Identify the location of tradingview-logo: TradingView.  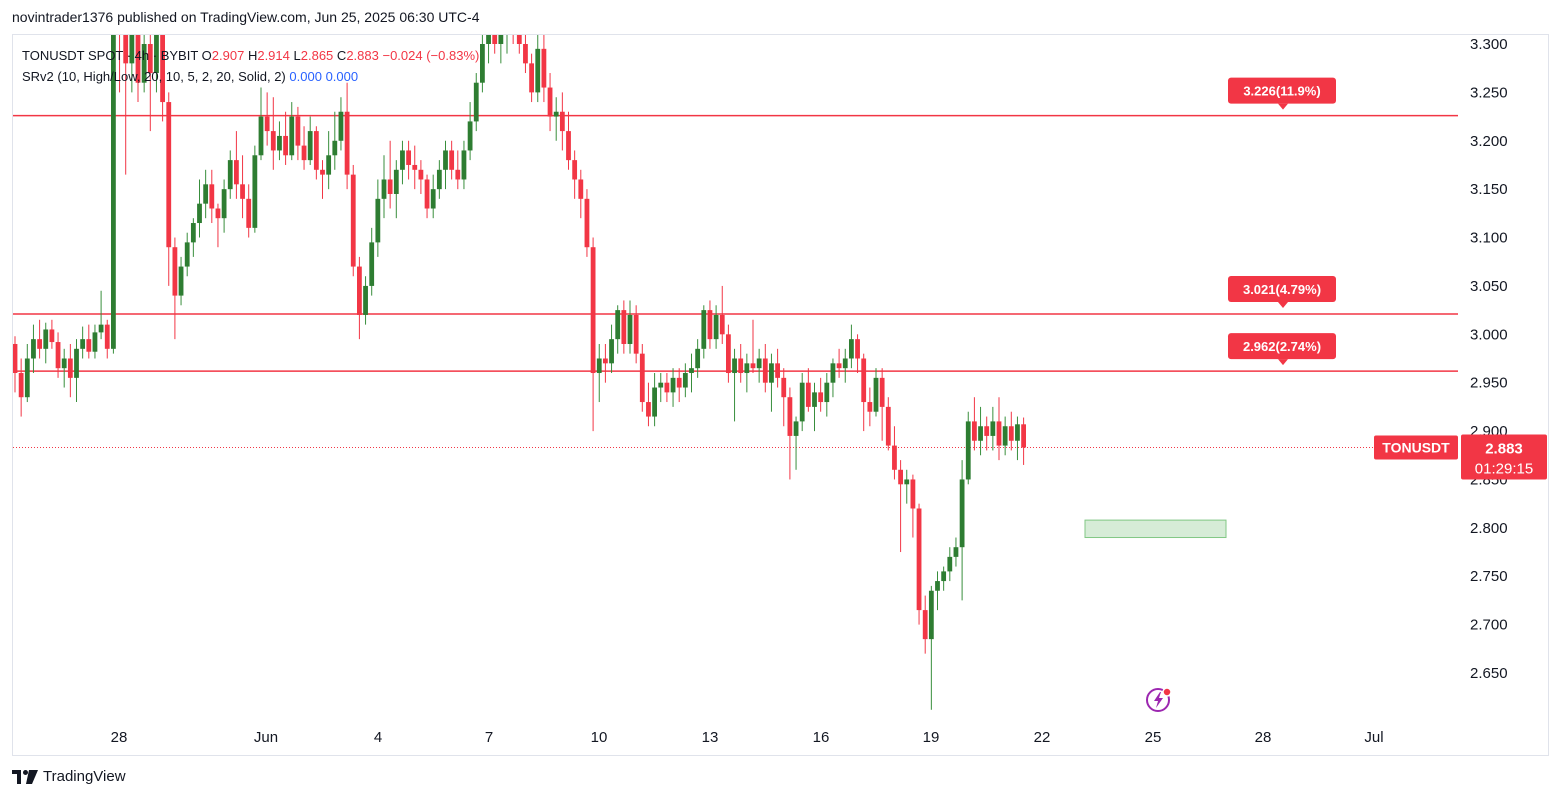
(69, 776).